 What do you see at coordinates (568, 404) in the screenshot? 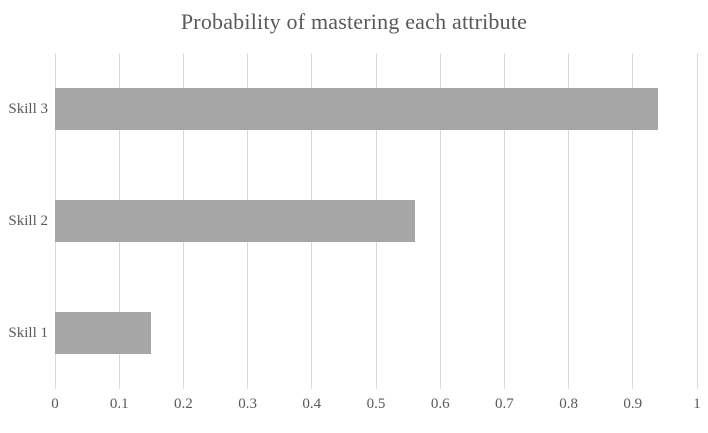
I see `x-tick-label: 0.8` at bounding box center [568, 404].